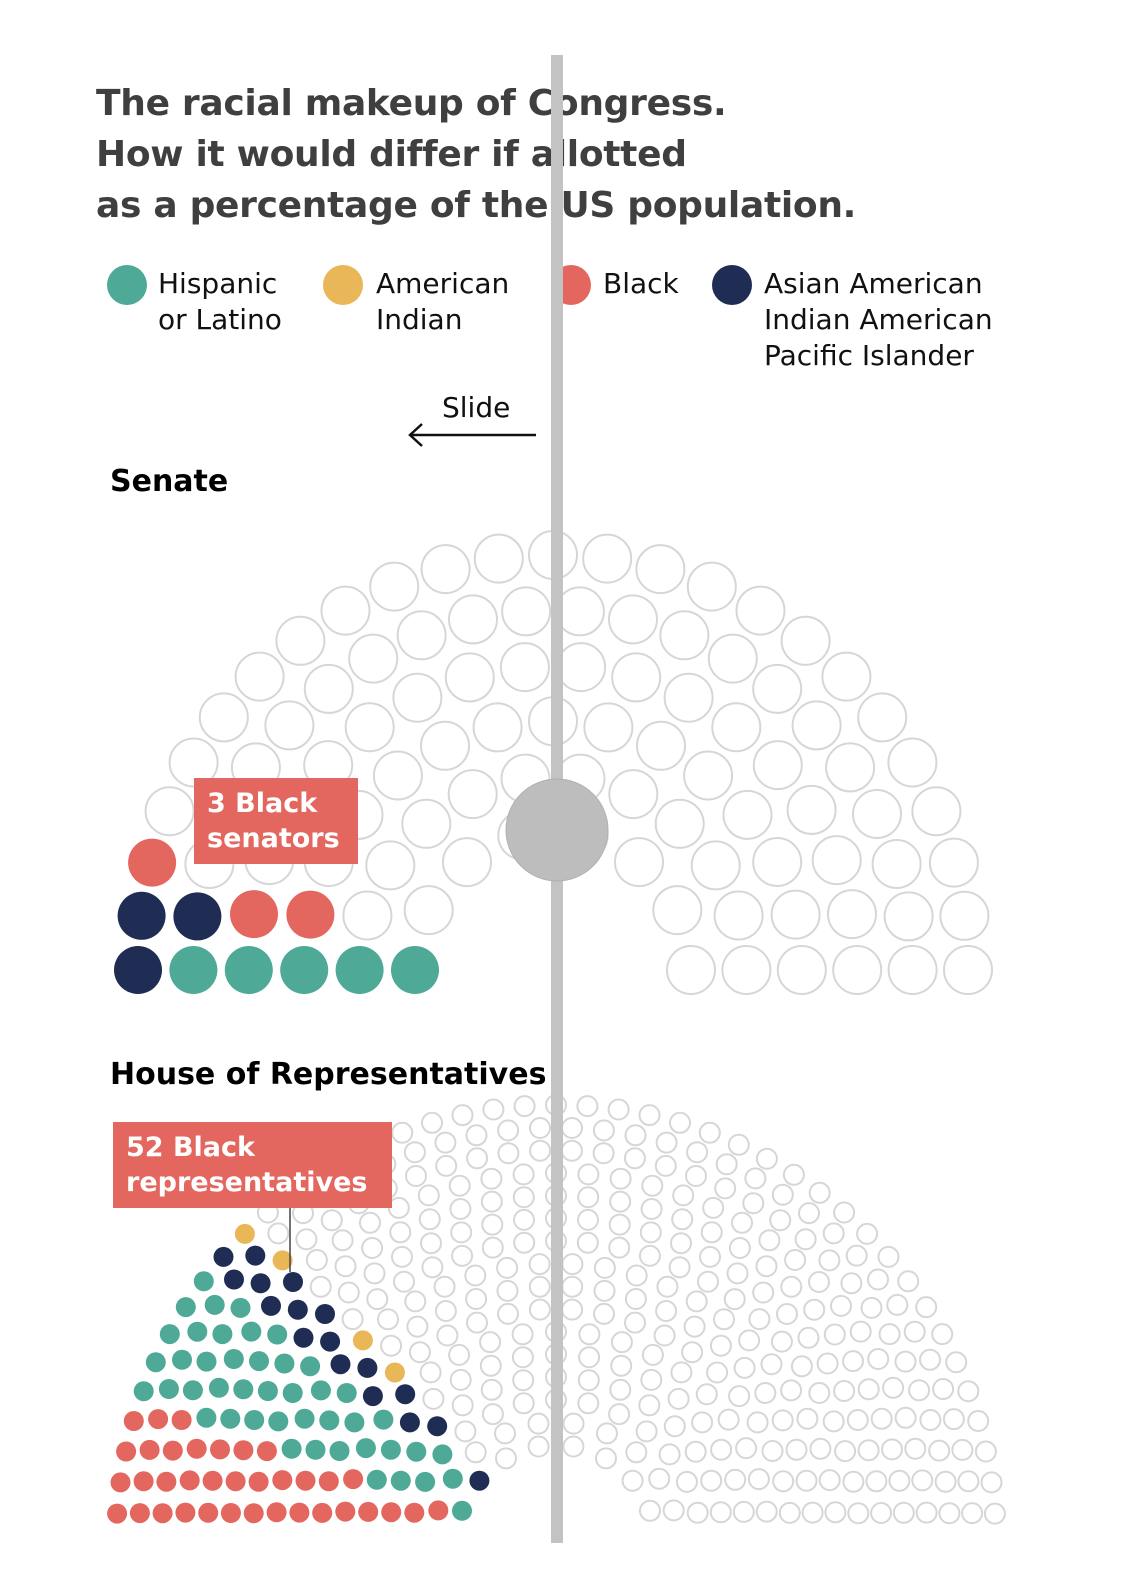 Image resolution: width=1125 pixels, height=1583 pixels. Describe the element at coordinates (557, 830) in the screenshot. I see `comparison-slider-handle` at that location.